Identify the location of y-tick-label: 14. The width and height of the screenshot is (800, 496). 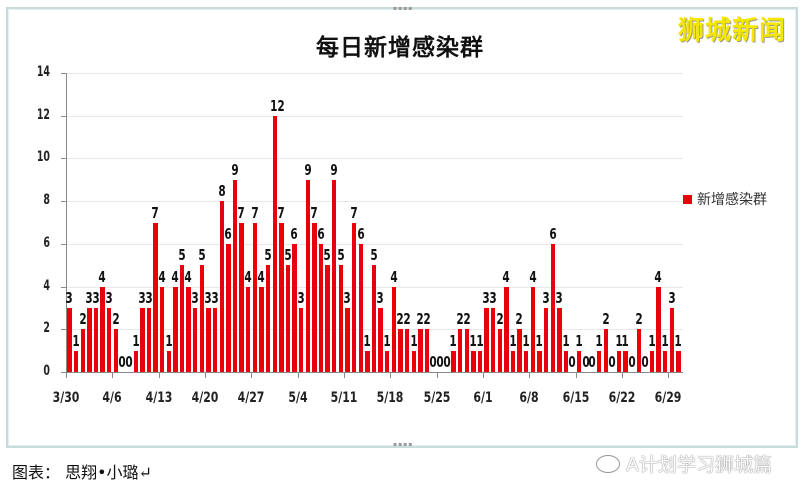
(43, 72).